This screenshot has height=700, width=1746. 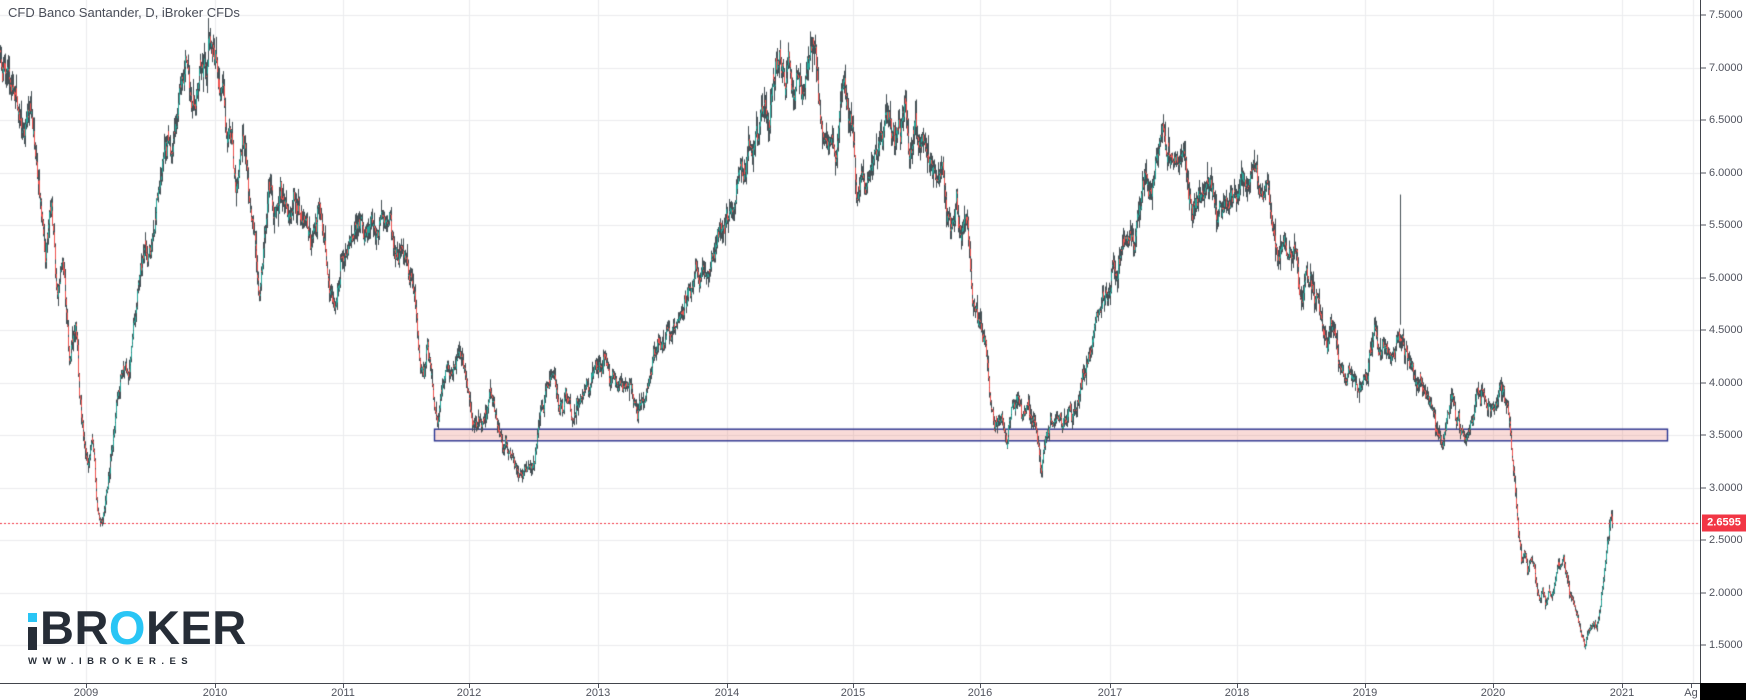 I want to click on last-price-label: 2.6595, so click(x=1724, y=523).